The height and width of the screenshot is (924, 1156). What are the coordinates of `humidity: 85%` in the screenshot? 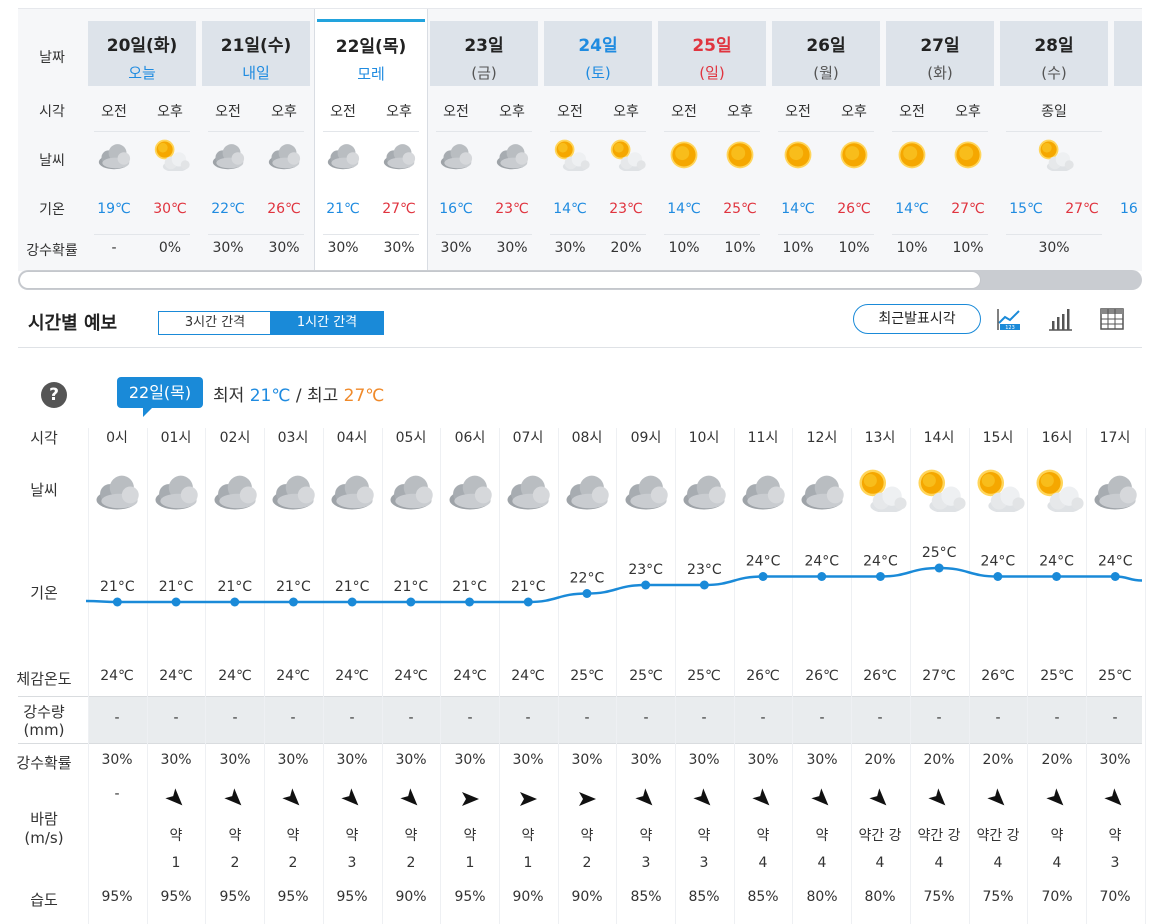 It's located at (646, 897).